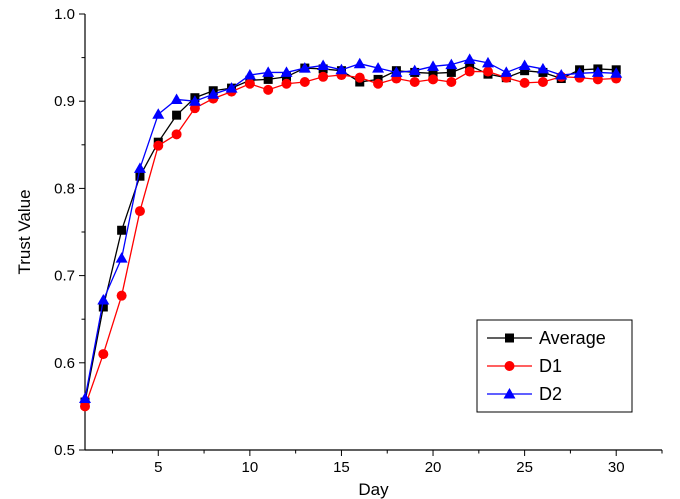 The width and height of the screenshot is (680, 499). Describe the element at coordinates (341, 467) in the screenshot. I see `x-tick-label: 15` at that location.